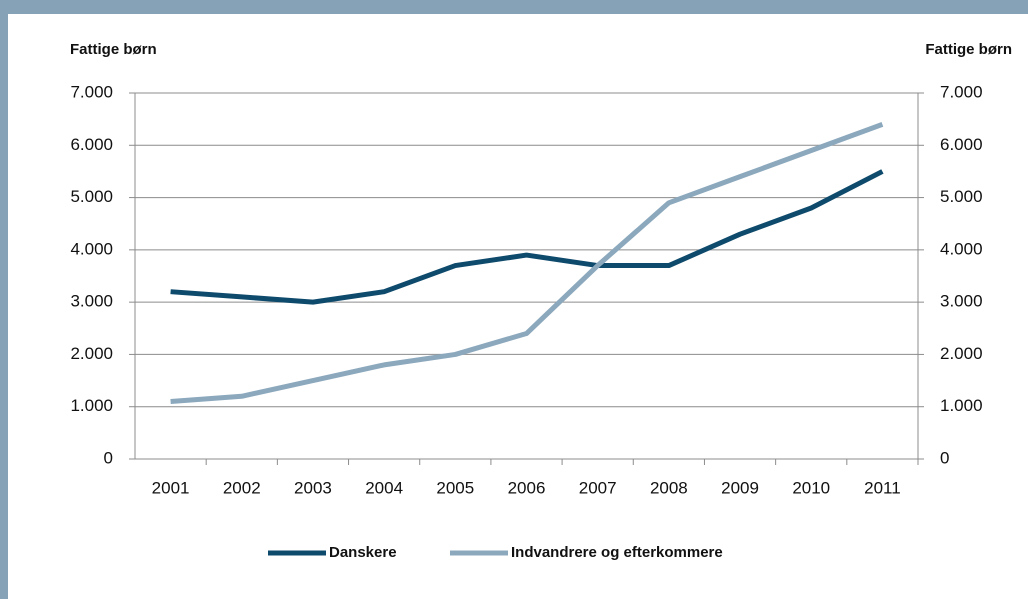  Describe the element at coordinates (961, 144) in the screenshot. I see `y2-tick-label: 6.000` at that location.